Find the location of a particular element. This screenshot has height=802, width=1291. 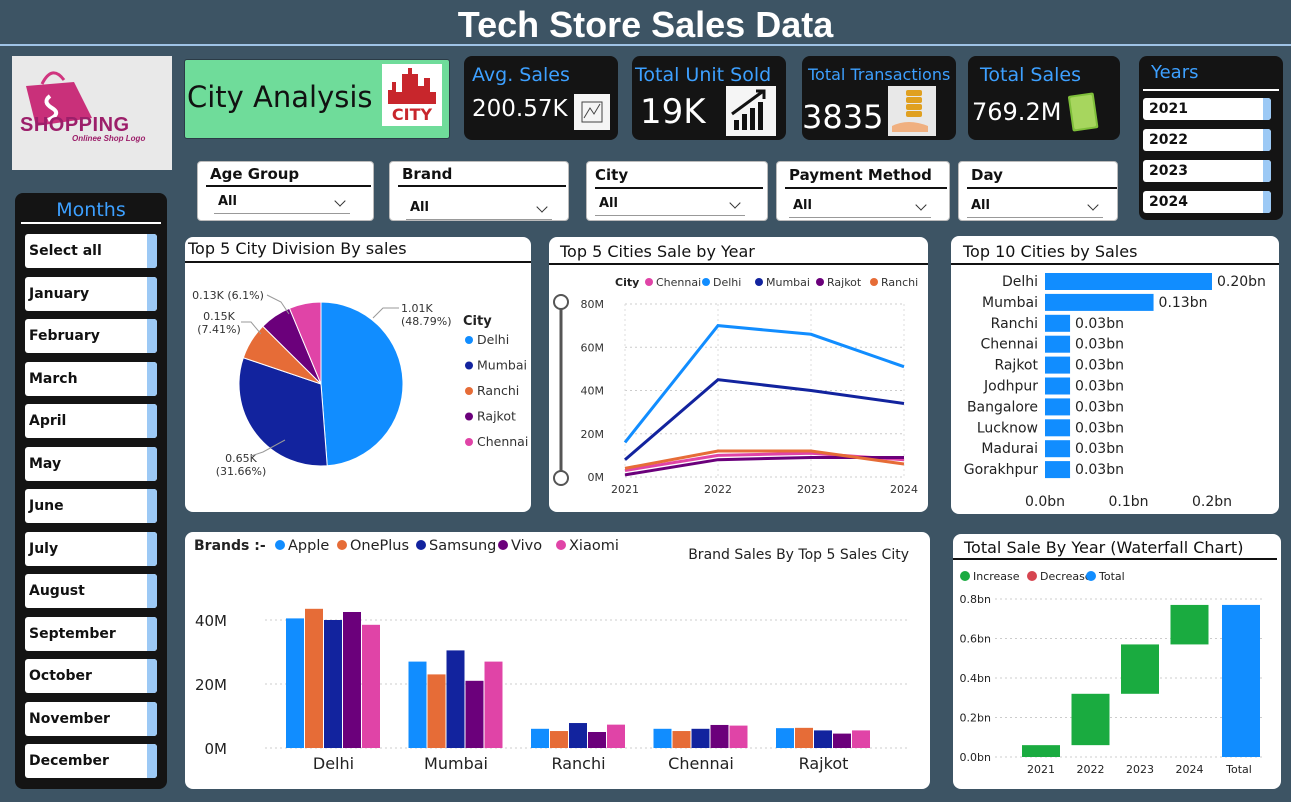

bar-gorakhpur is located at coordinates (1058, 470).